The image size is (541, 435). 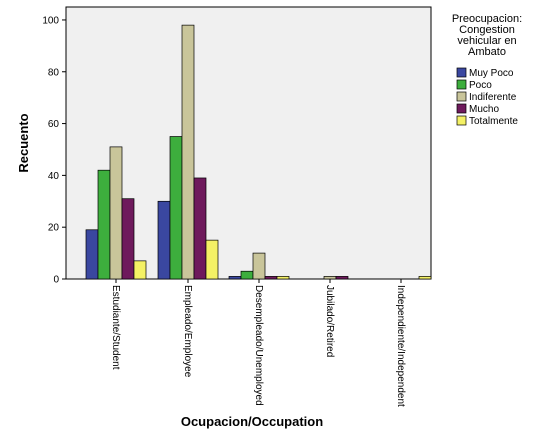 What do you see at coordinates (329, 321) in the screenshot?
I see `x-tick-label: Jubilado/Retired` at bounding box center [329, 321].